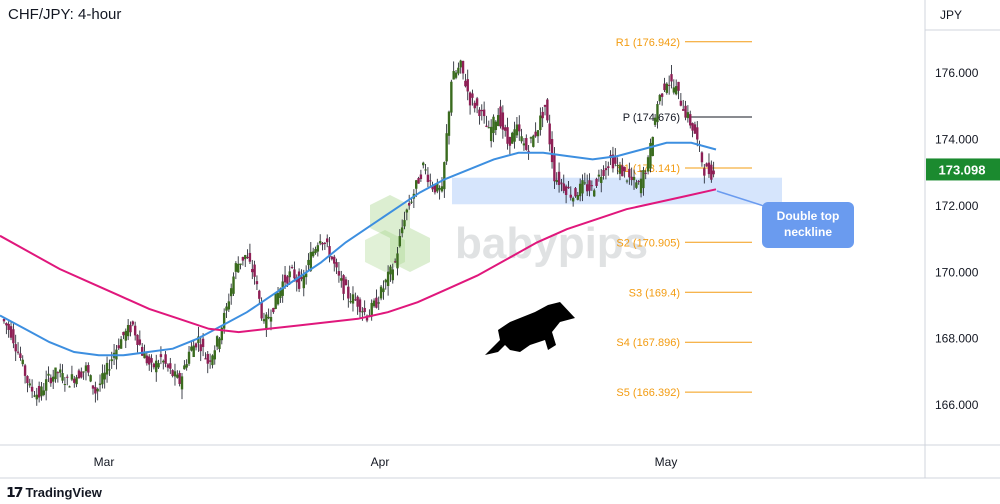  What do you see at coordinates (740, 198) in the screenshot?
I see `callout-pointer` at bounding box center [740, 198].